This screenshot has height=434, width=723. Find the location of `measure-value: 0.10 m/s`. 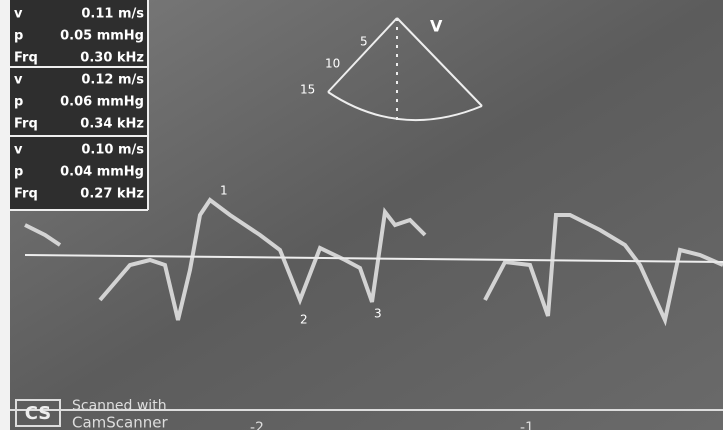

measure-value: 0.10 m/s is located at coordinates (112, 150).